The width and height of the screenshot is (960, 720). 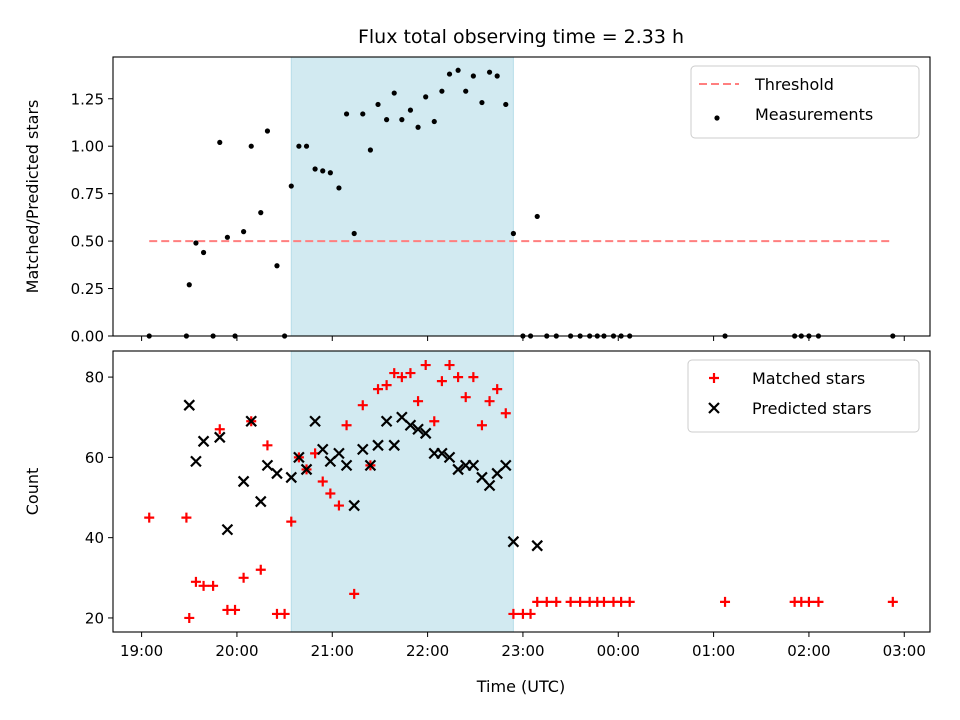 What do you see at coordinates (714, 408) in the screenshot?
I see `legend-predicted-swatch` at bounding box center [714, 408].